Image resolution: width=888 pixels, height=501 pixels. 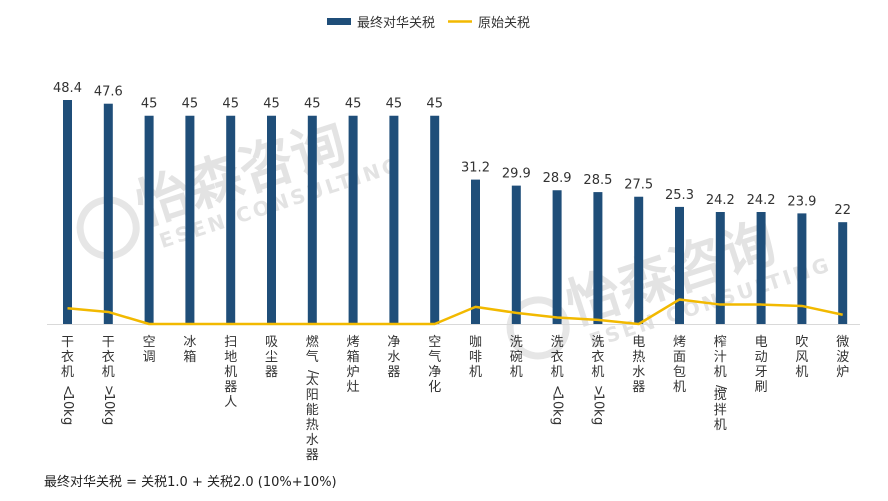 What do you see at coordinates (455, 312) in the screenshot?
I see `line-series` at bounding box center [455, 312].